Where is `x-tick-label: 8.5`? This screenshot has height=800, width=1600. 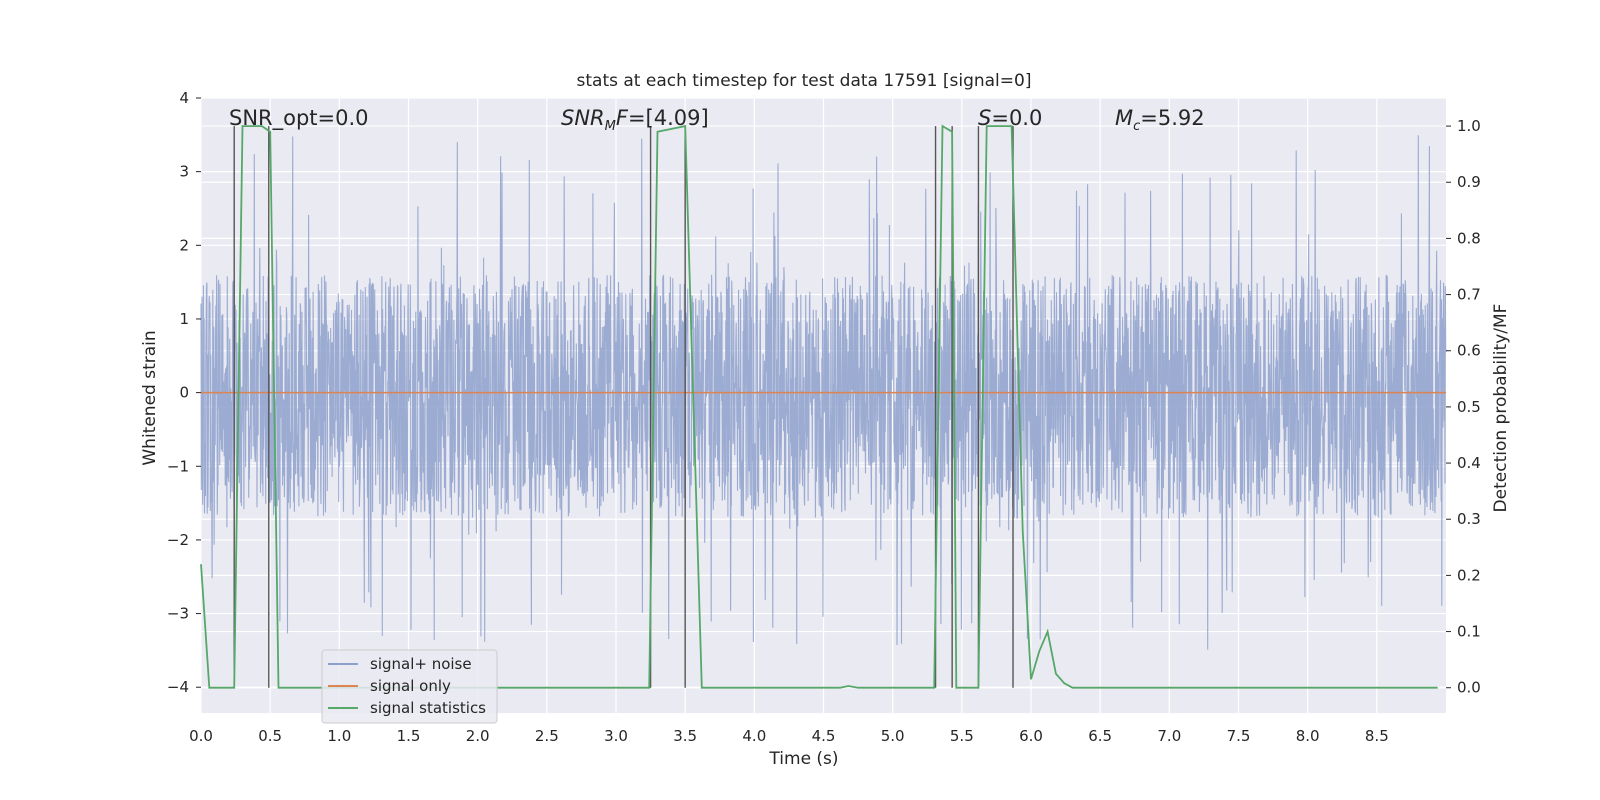
x-tick-label: 8.5 is located at coordinates (1377, 736).